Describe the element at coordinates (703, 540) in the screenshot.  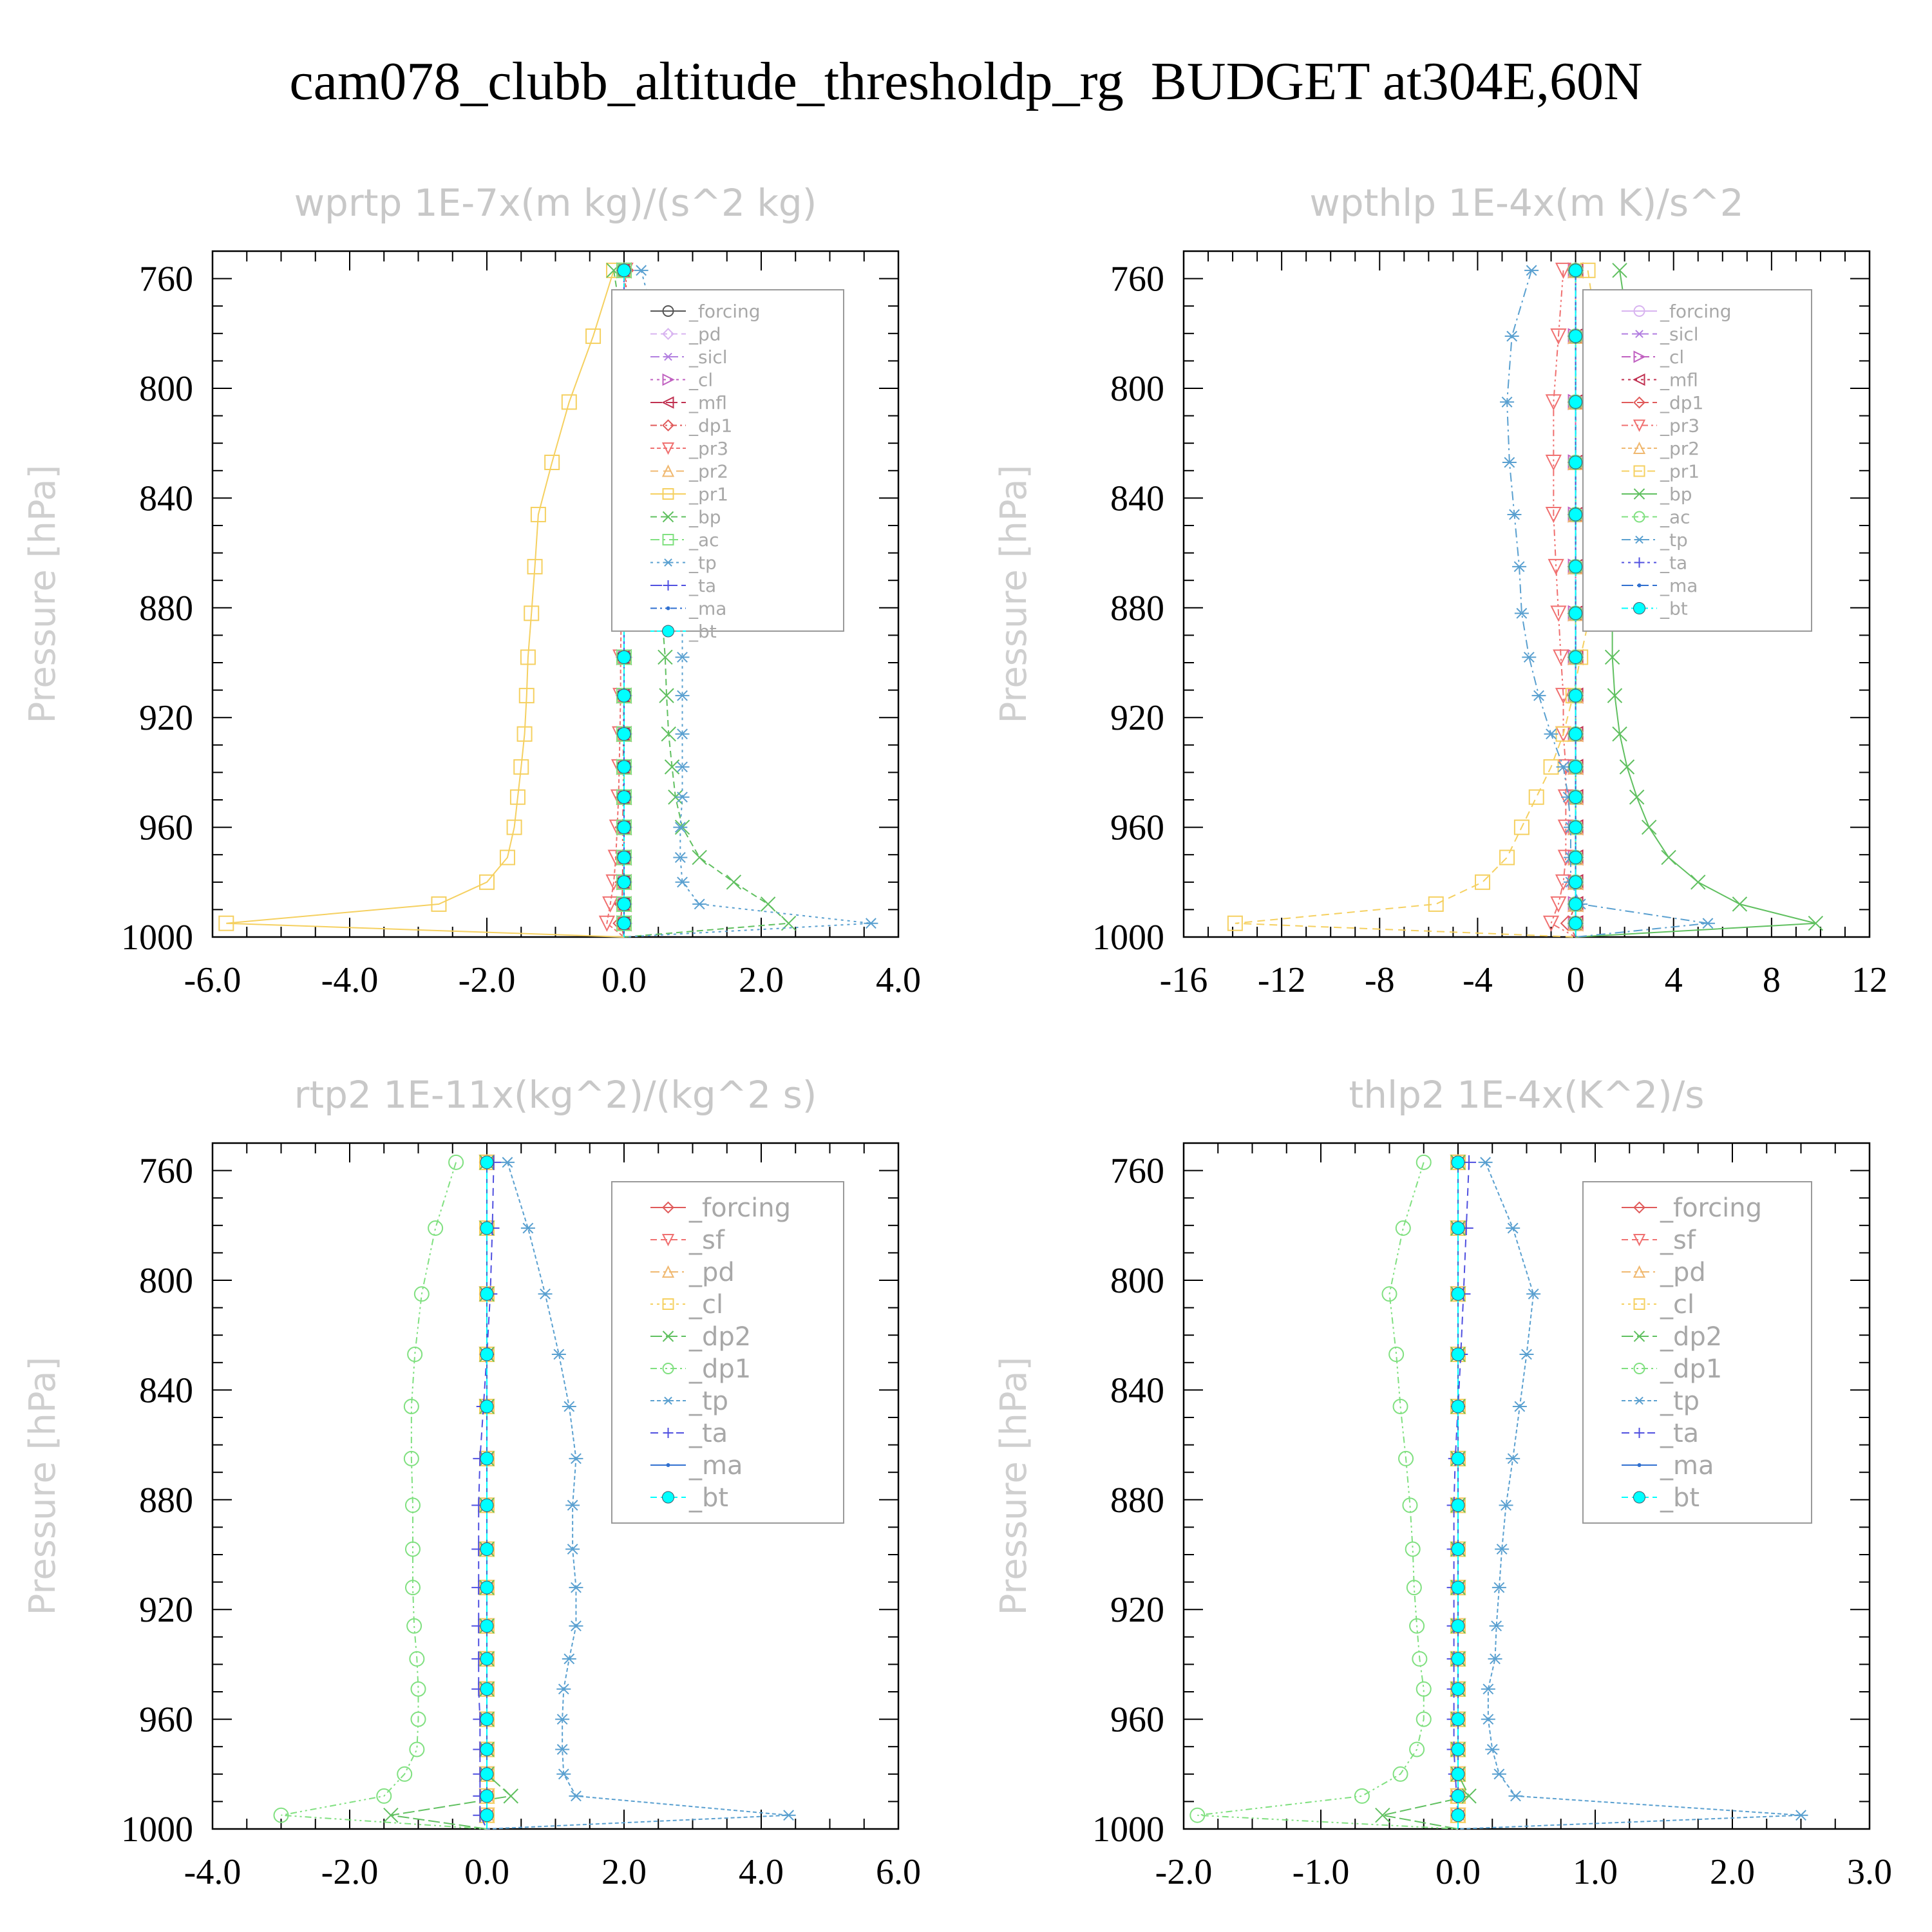
I see `legend-entry: _ac` at that location.